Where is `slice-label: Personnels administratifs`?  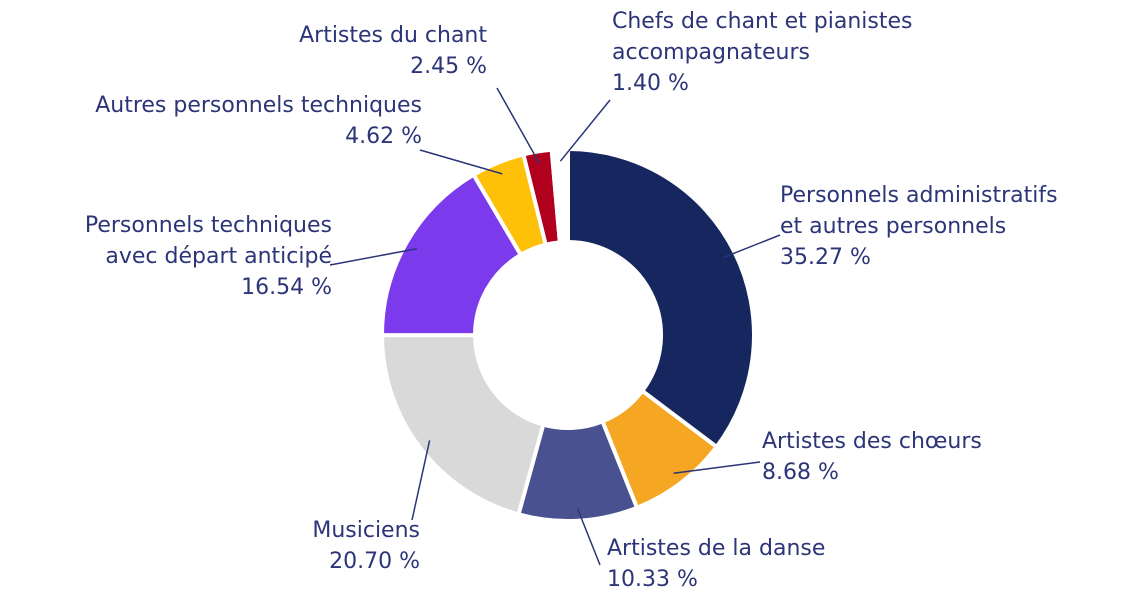 slice-label: Personnels administratifs is located at coordinates (919, 195).